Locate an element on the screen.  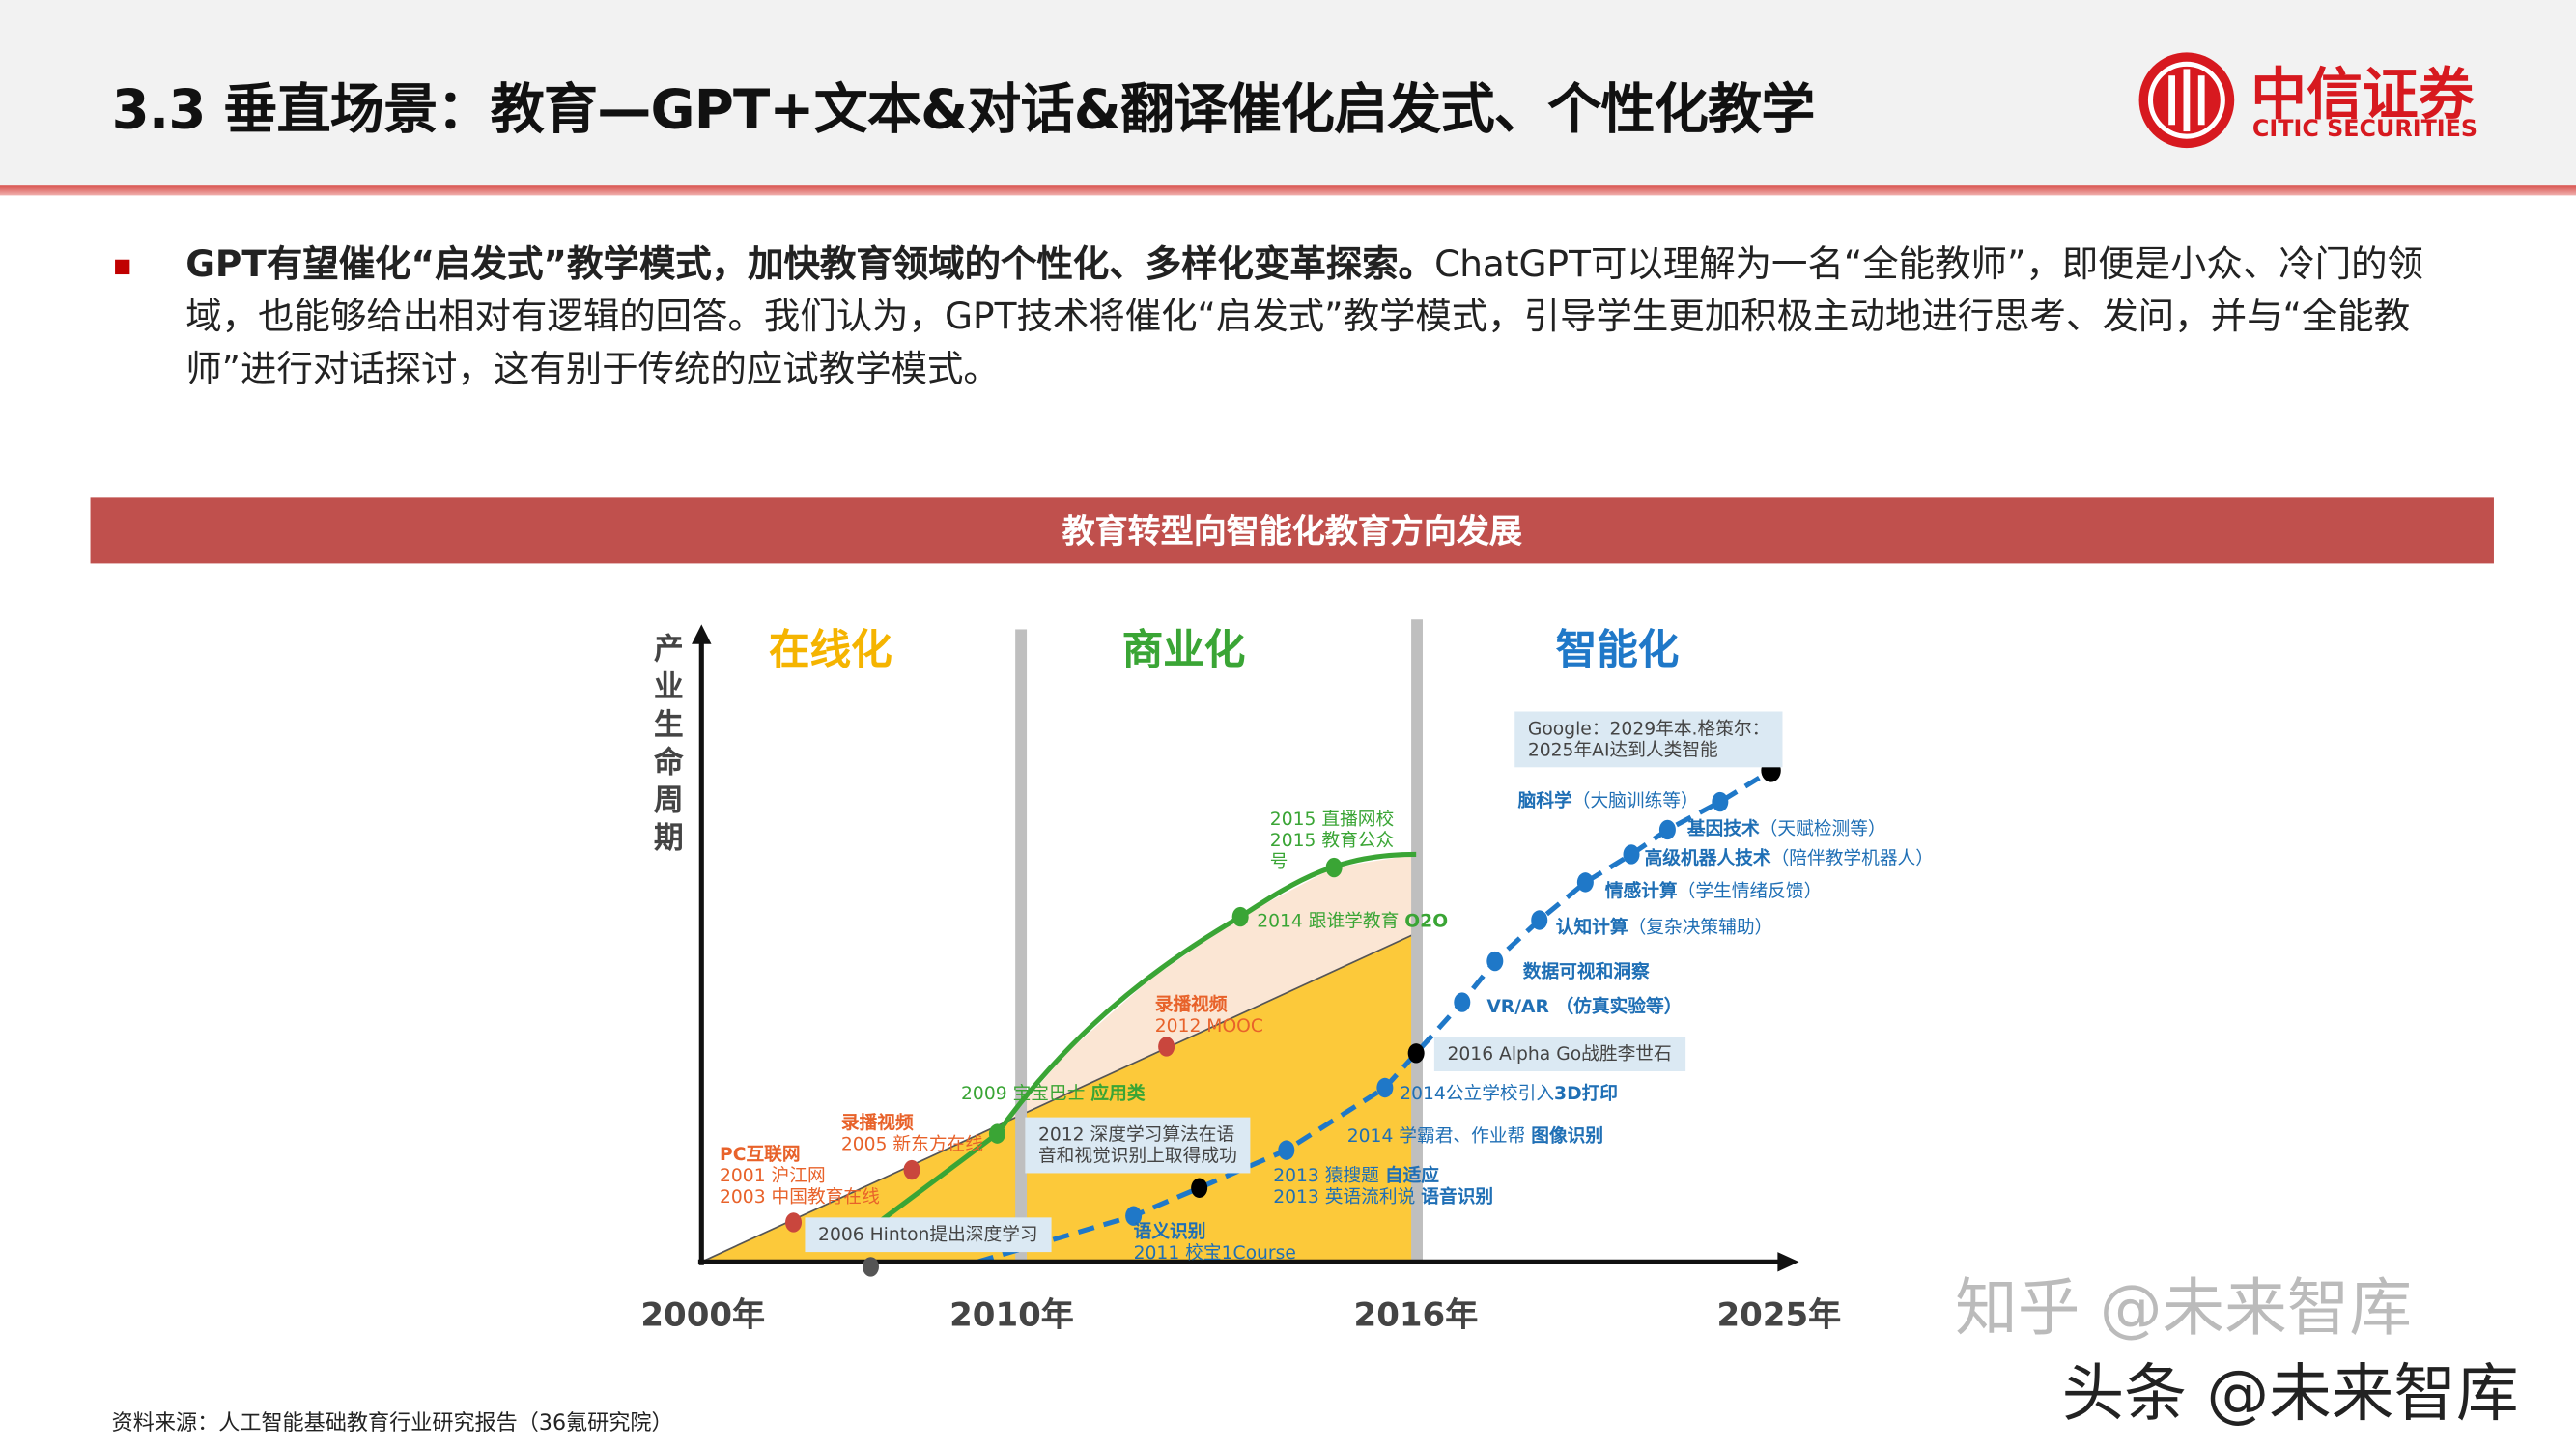
dl-line-1: 2012 深度学习算法在语 is located at coordinates (1136, 1134).